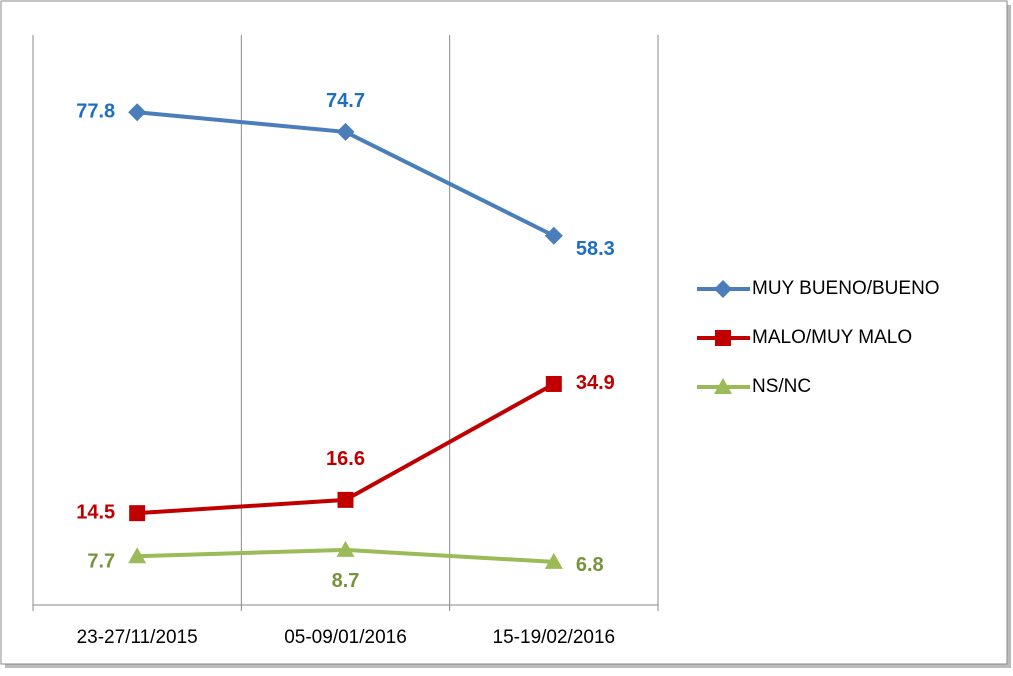  I want to click on data-label: 8.7, so click(346, 581).